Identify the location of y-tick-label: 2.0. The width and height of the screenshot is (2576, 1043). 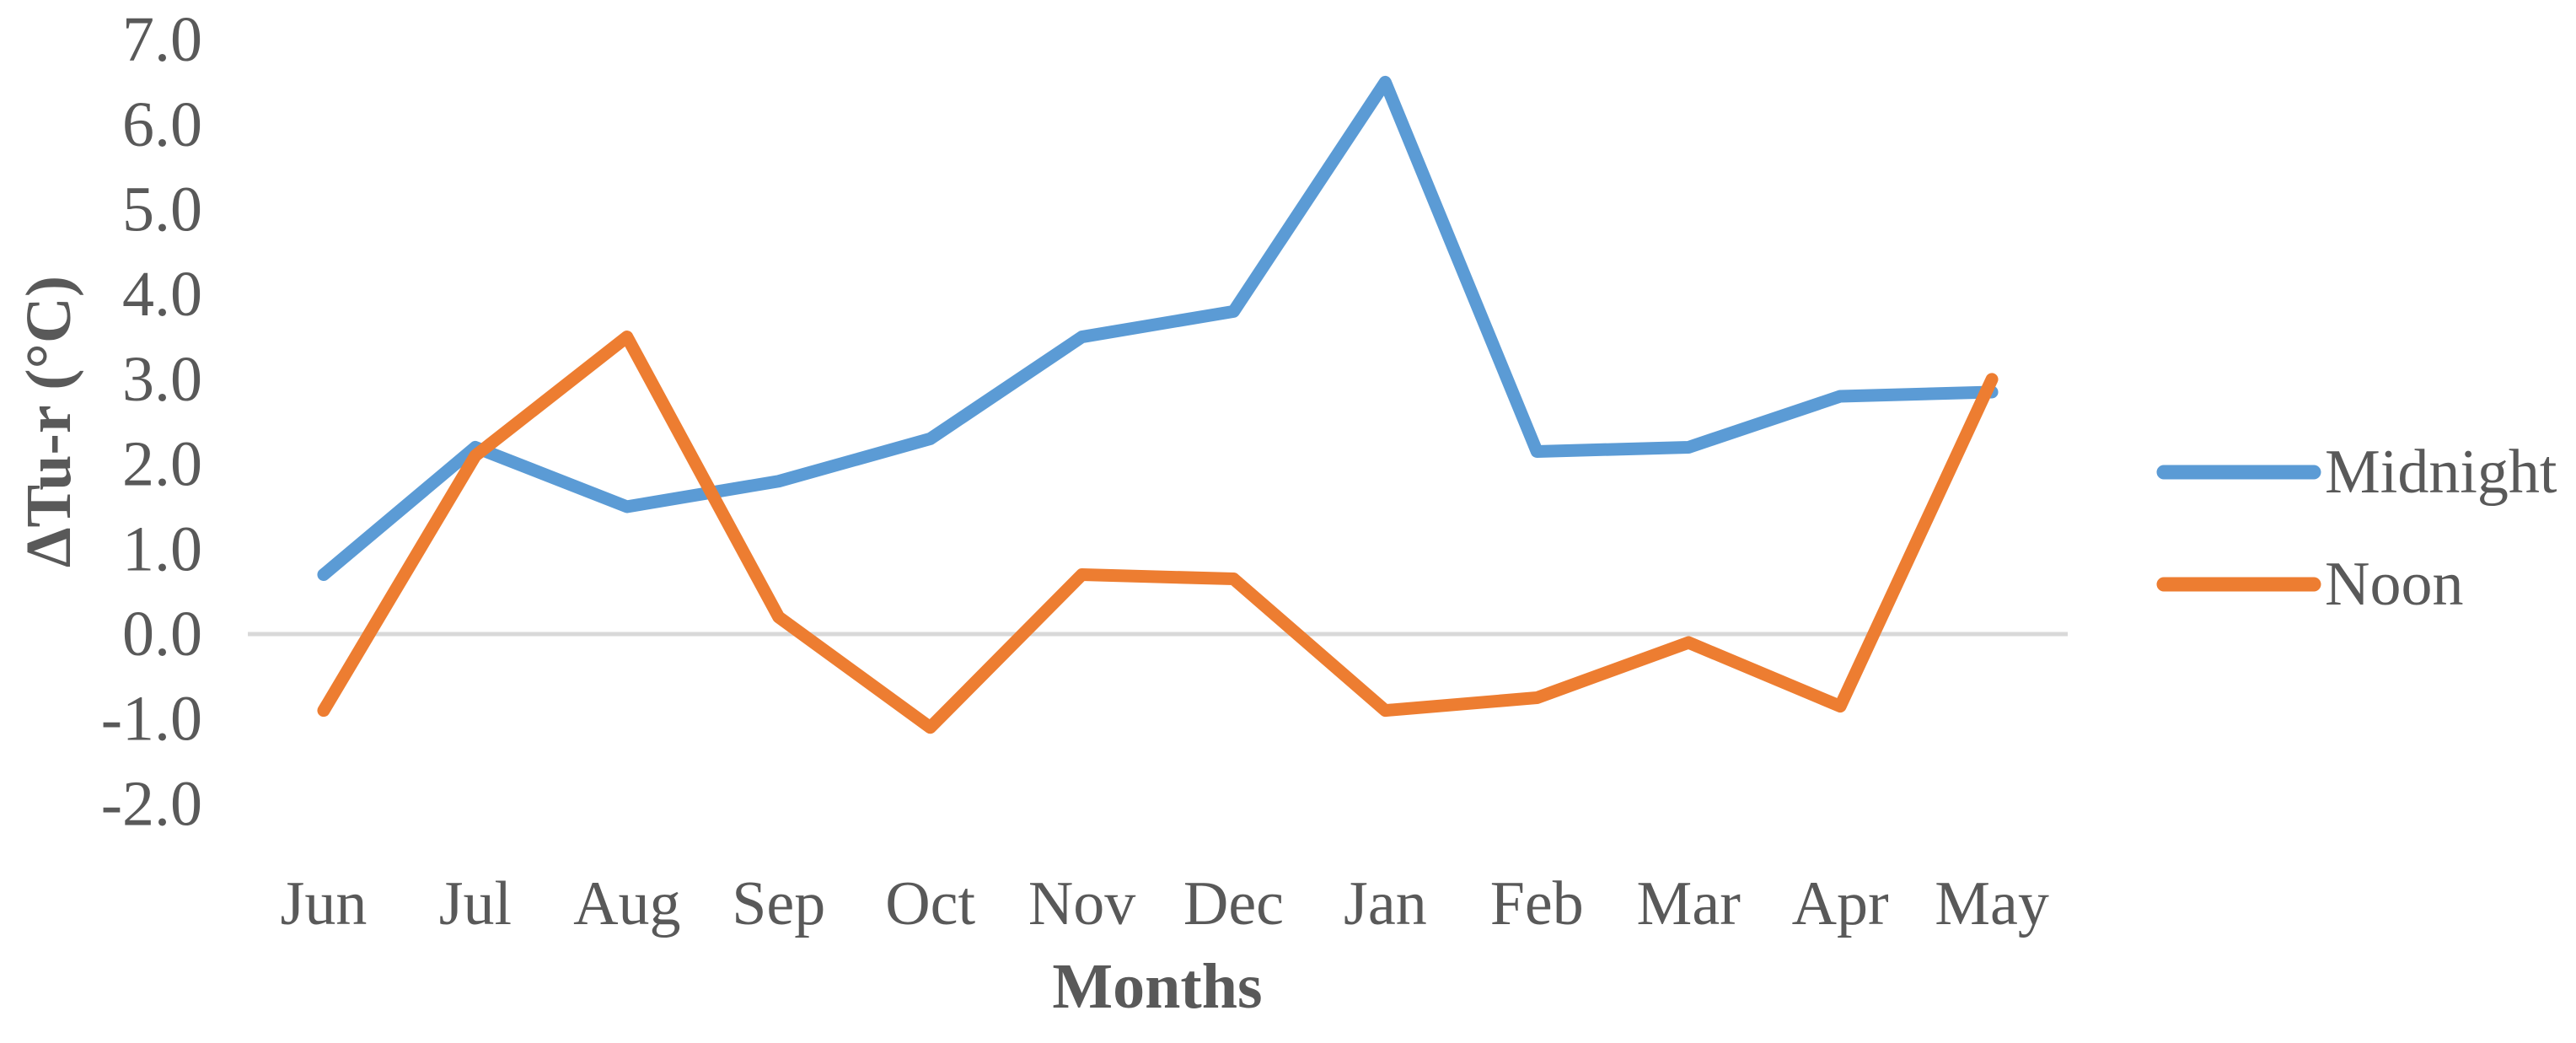
(162, 464).